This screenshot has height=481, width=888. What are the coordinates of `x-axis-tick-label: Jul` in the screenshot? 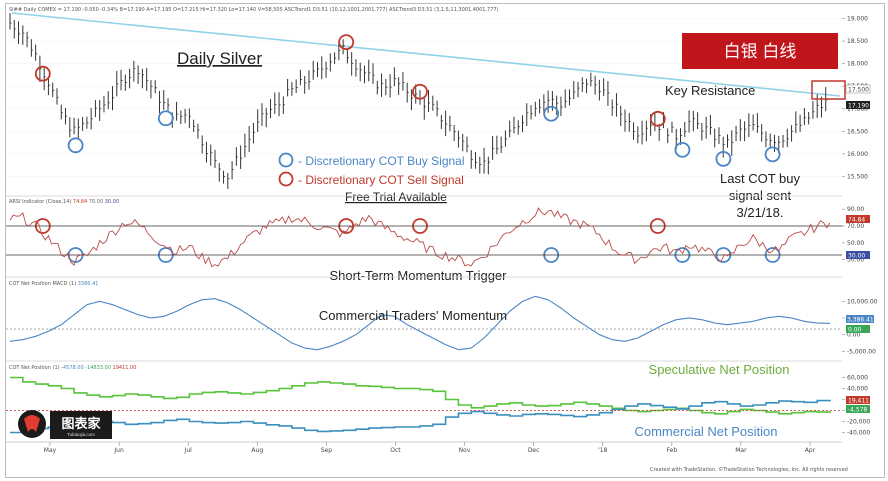 It's located at (188, 450).